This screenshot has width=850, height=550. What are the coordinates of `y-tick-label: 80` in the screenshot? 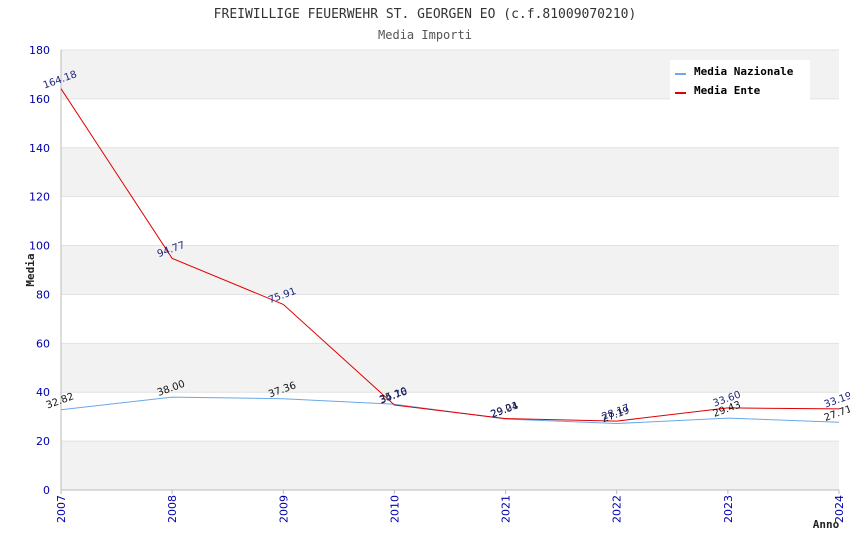 It's located at (43, 294).